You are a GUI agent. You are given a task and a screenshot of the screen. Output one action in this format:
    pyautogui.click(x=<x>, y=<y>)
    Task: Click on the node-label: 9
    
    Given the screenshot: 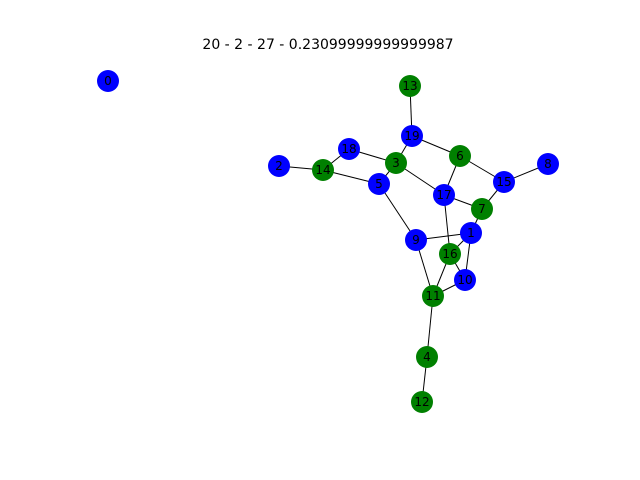 What is the action you would take?
    pyautogui.click(x=416, y=240)
    